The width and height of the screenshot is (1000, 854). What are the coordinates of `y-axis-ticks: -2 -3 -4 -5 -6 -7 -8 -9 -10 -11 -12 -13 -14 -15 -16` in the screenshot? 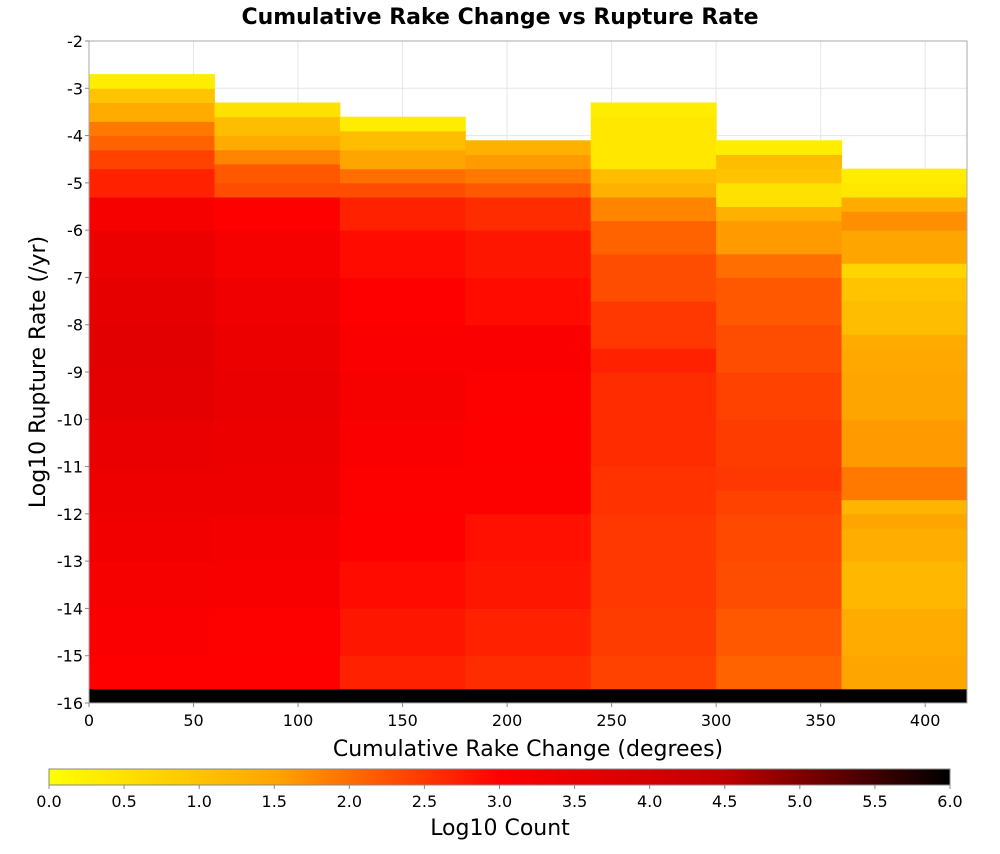 It's located at (73, 372).